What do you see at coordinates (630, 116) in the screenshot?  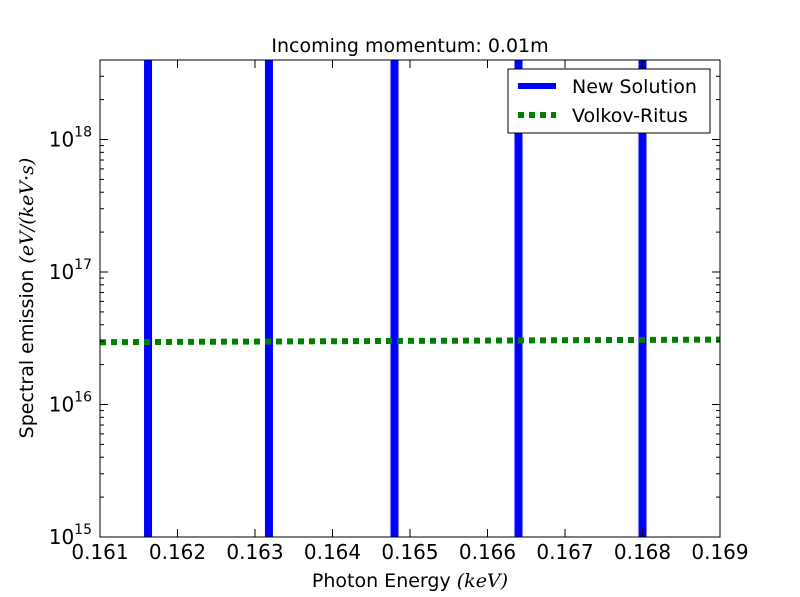 I see `legend-label-volkov-ritus: Volkov-Ritus` at bounding box center [630, 116].